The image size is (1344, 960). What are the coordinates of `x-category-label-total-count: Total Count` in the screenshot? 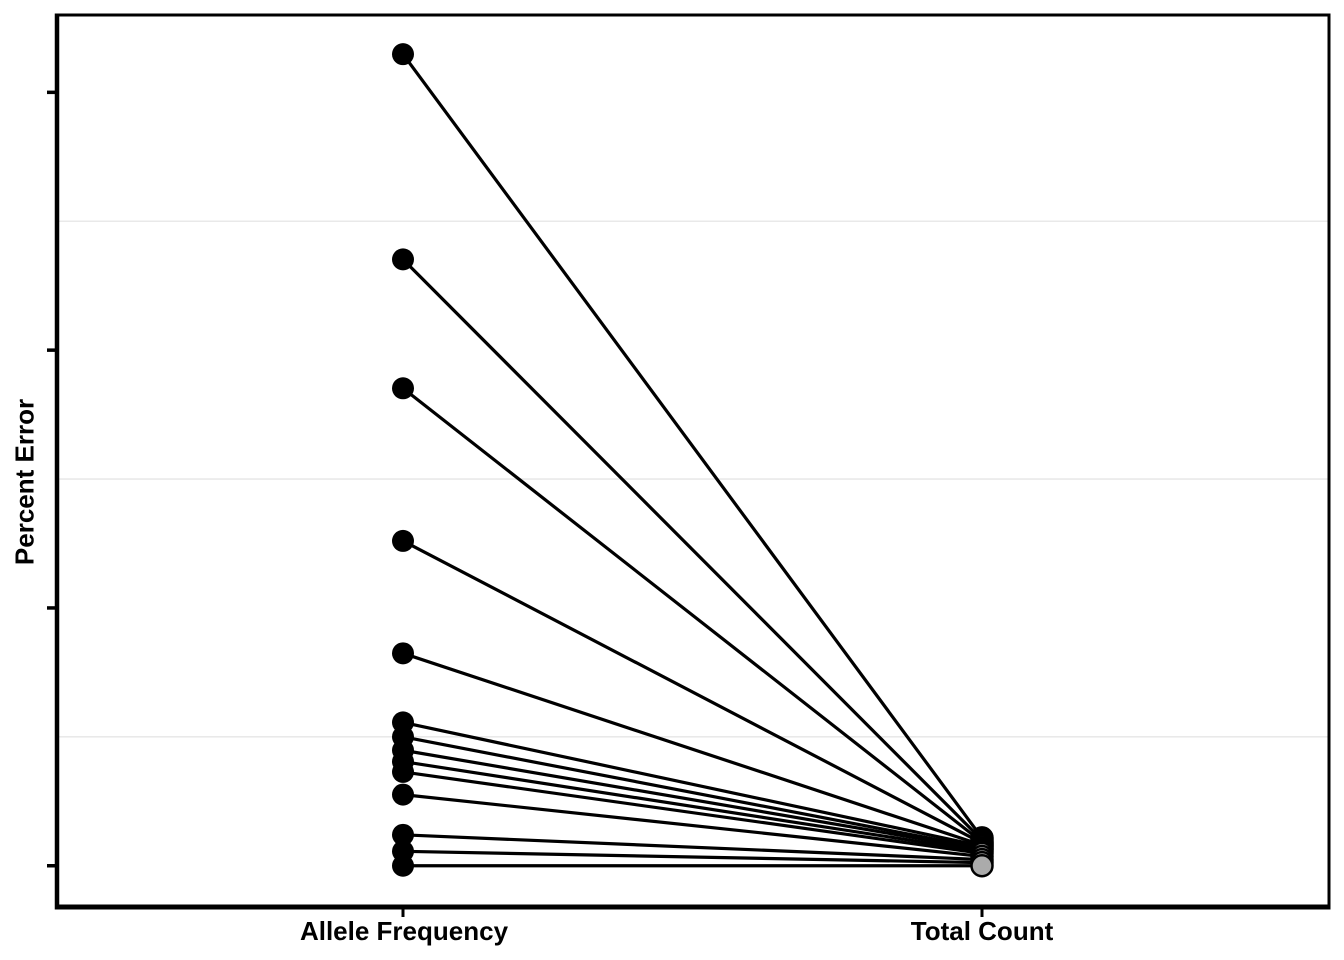 It's located at (982, 931).